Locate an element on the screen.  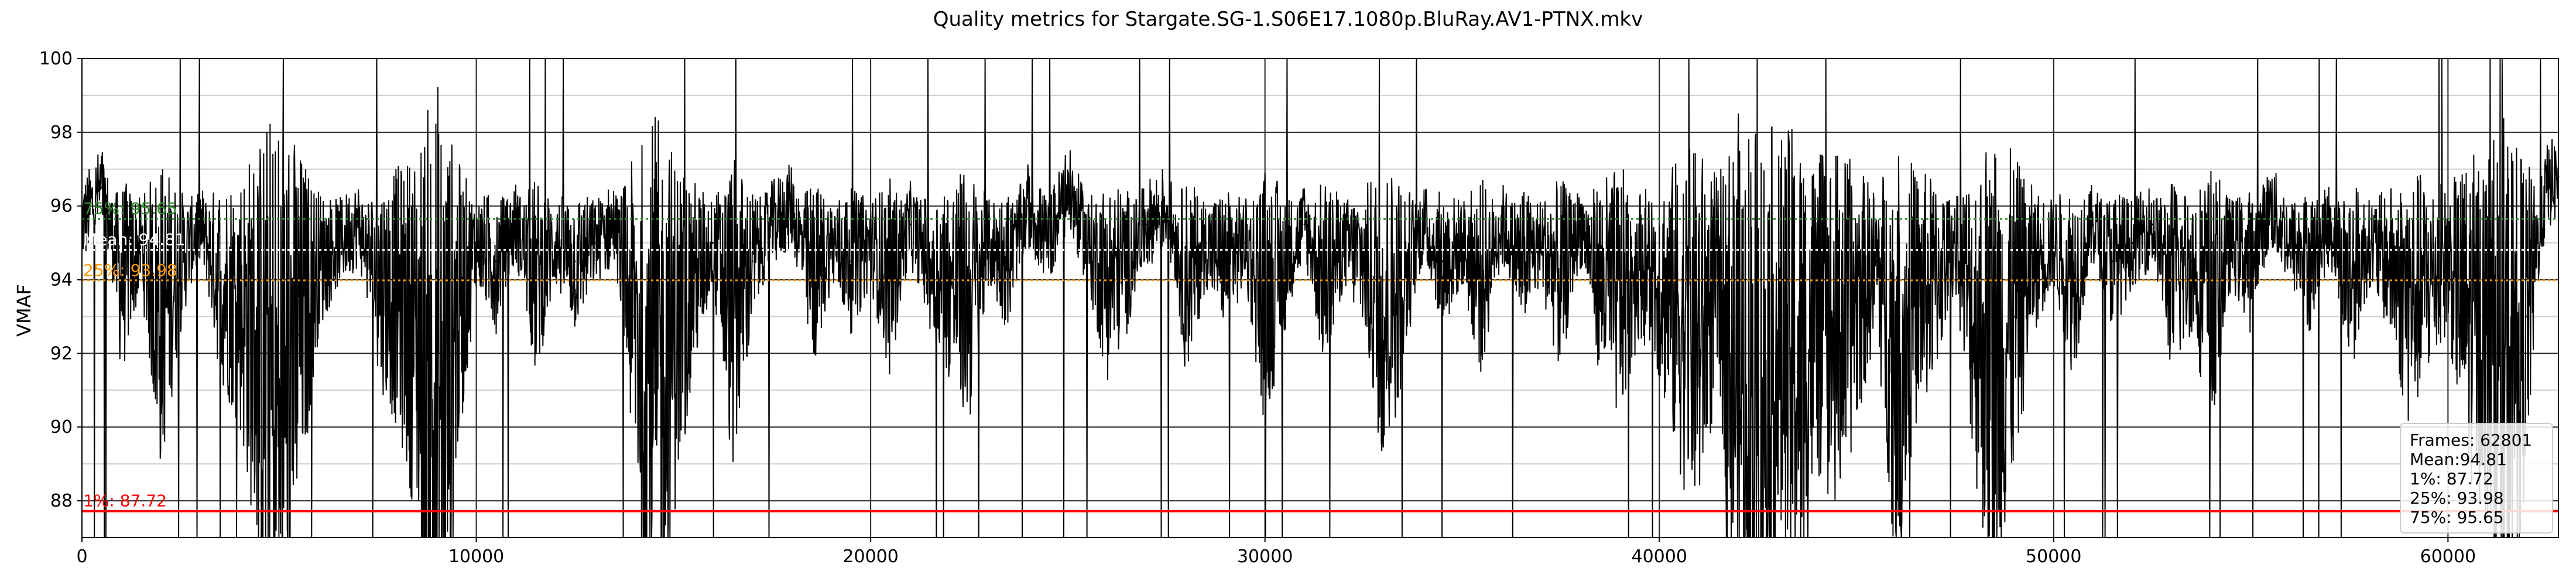
y-tick-label: 88 is located at coordinates (61, 501).